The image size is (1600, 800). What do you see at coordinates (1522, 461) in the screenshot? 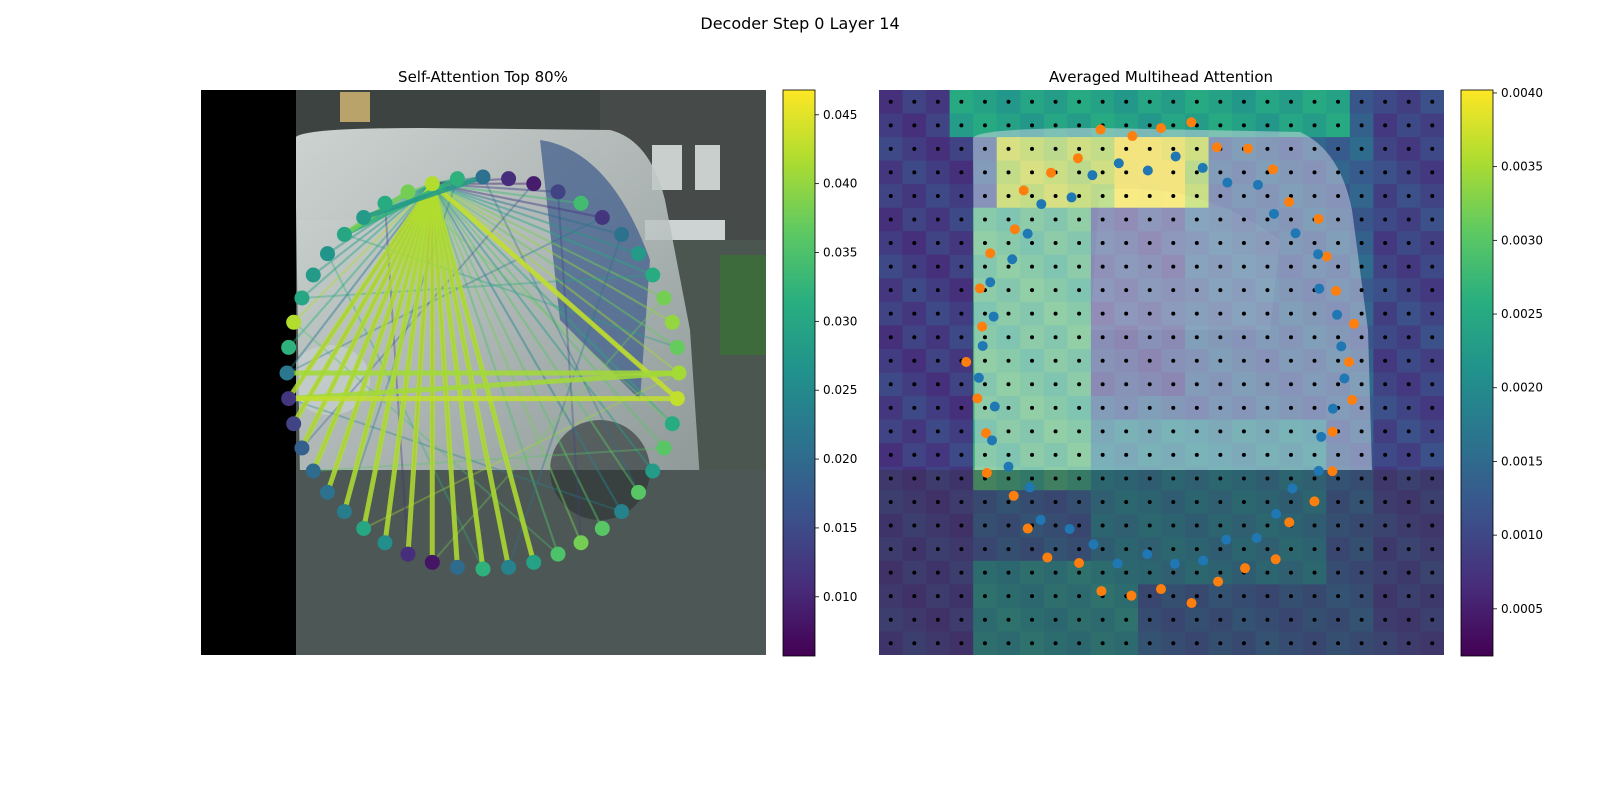
I see `colorbar-tick-label: 0.0015` at bounding box center [1522, 461].